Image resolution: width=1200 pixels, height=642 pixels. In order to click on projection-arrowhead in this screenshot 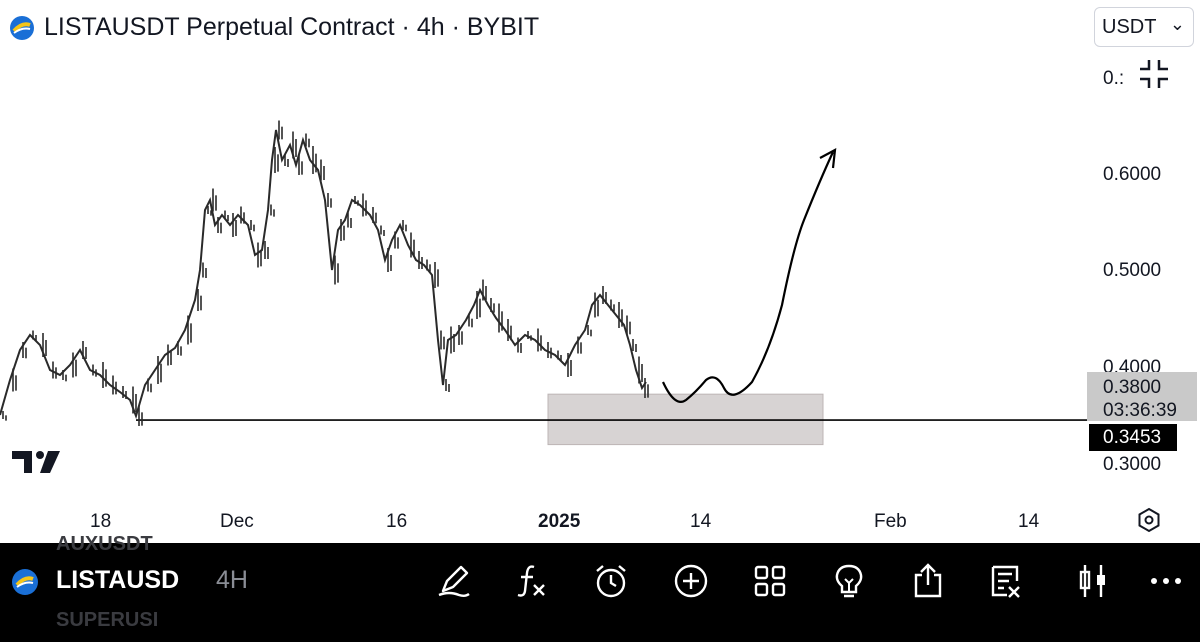, I will do `click(828, 158)`.